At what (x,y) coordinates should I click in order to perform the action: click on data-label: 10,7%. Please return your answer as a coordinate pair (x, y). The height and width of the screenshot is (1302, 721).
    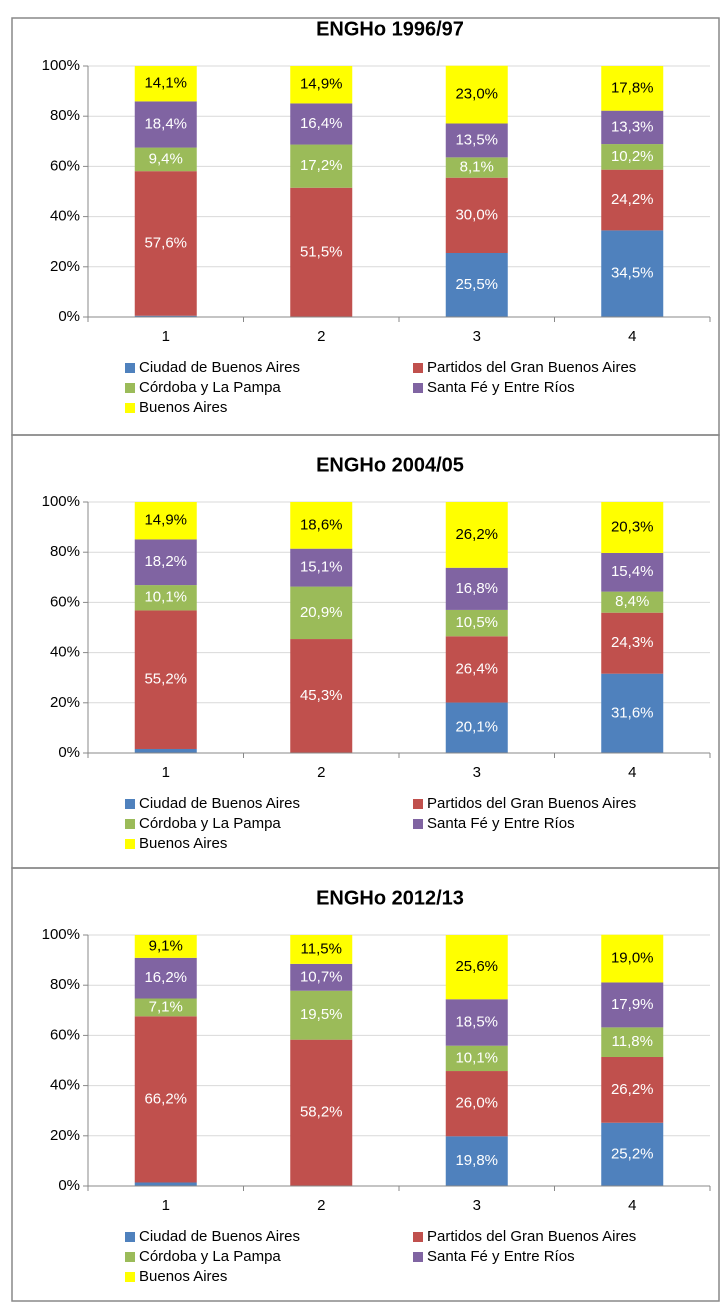
    Looking at the image, I should click on (321, 976).